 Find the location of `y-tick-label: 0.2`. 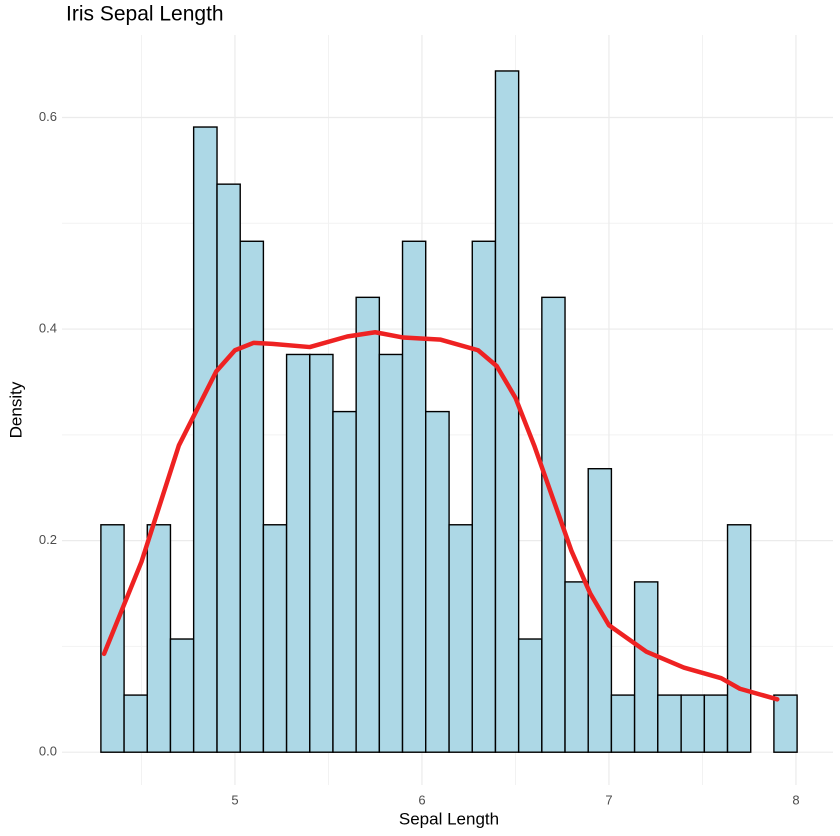

y-tick-label: 0.2 is located at coordinates (48, 539).